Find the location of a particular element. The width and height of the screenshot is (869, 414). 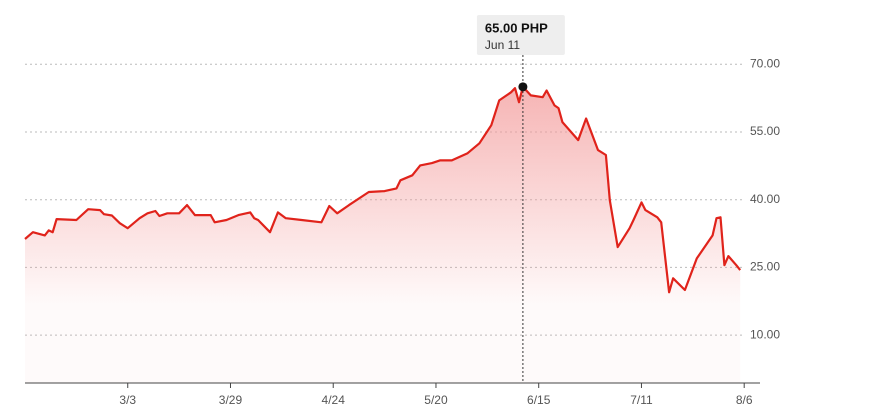

tooltip-box is located at coordinates (520, 35).